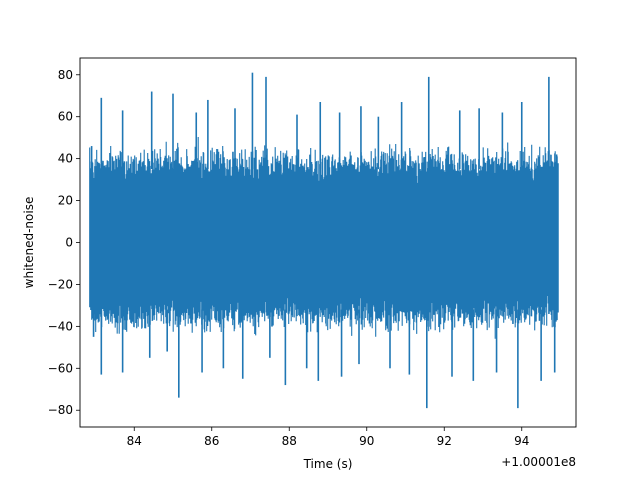  What do you see at coordinates (366, 441) in the screenshot?
I see `x-tick-label: 90` at bounding box center [366, 441].